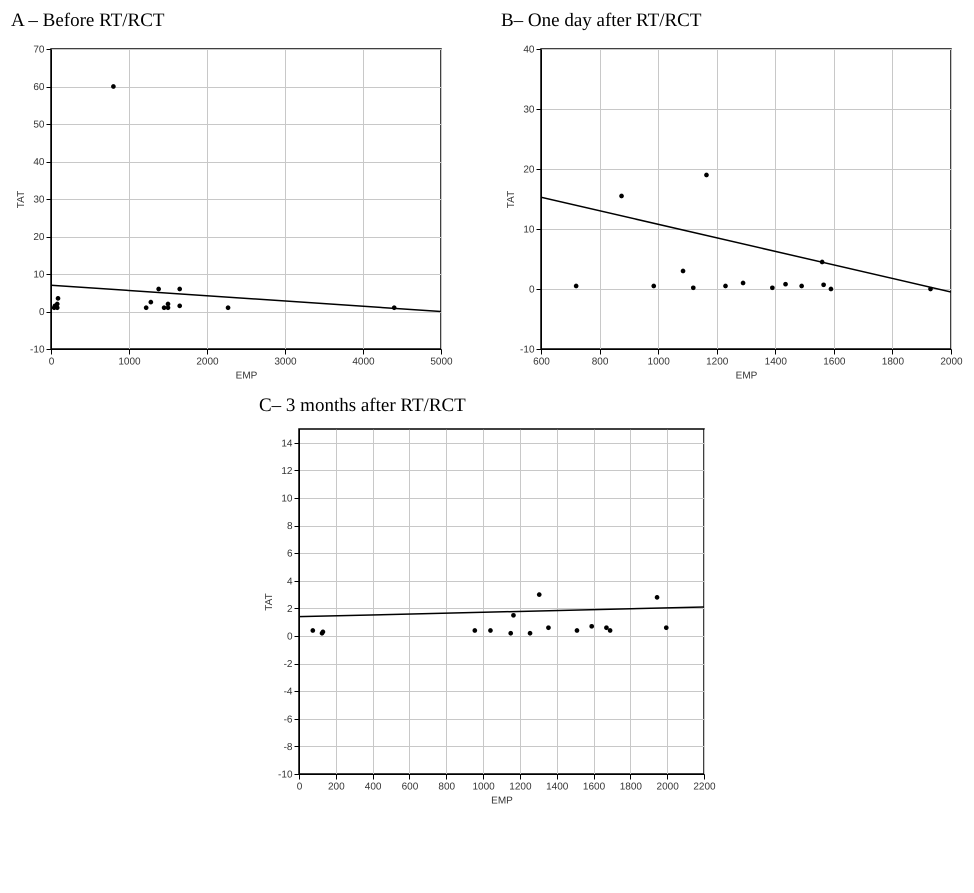  Describe the element at coordinates (289, 582) in the screenshot. I see `y-tick-label: 4` at that location.